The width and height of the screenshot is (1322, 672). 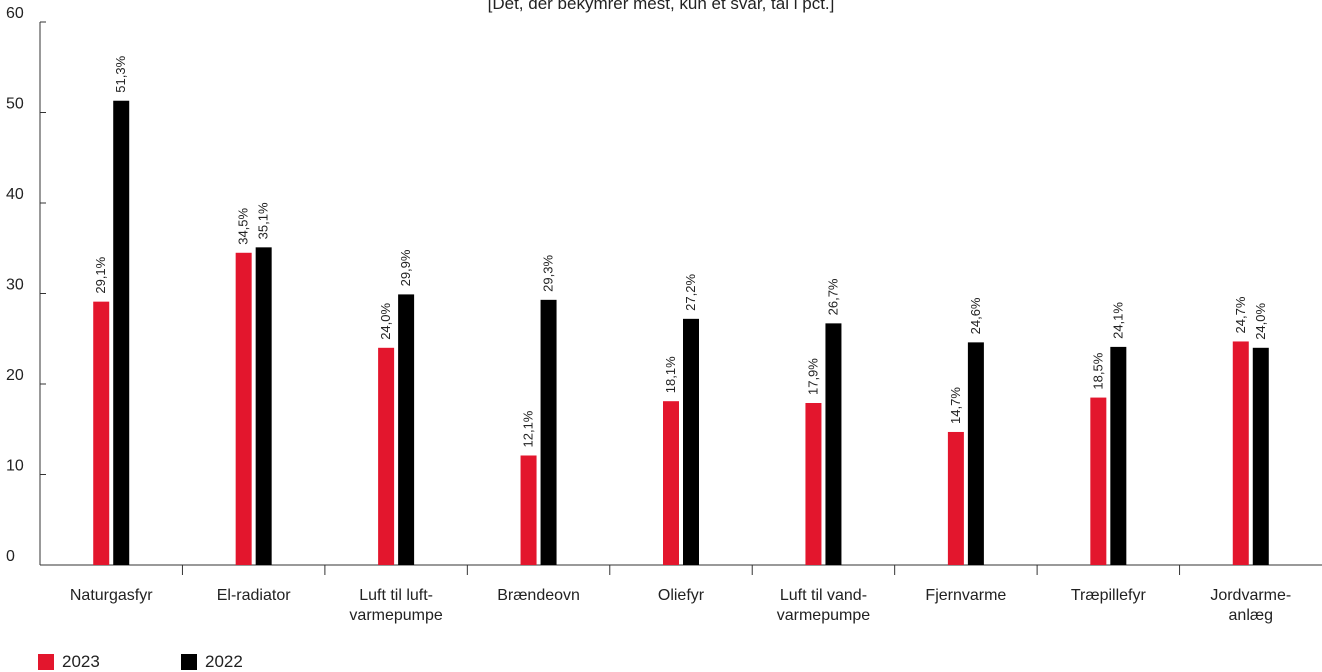 I want to click on legend-item-2022: 2022, so click(x=252, y=662).